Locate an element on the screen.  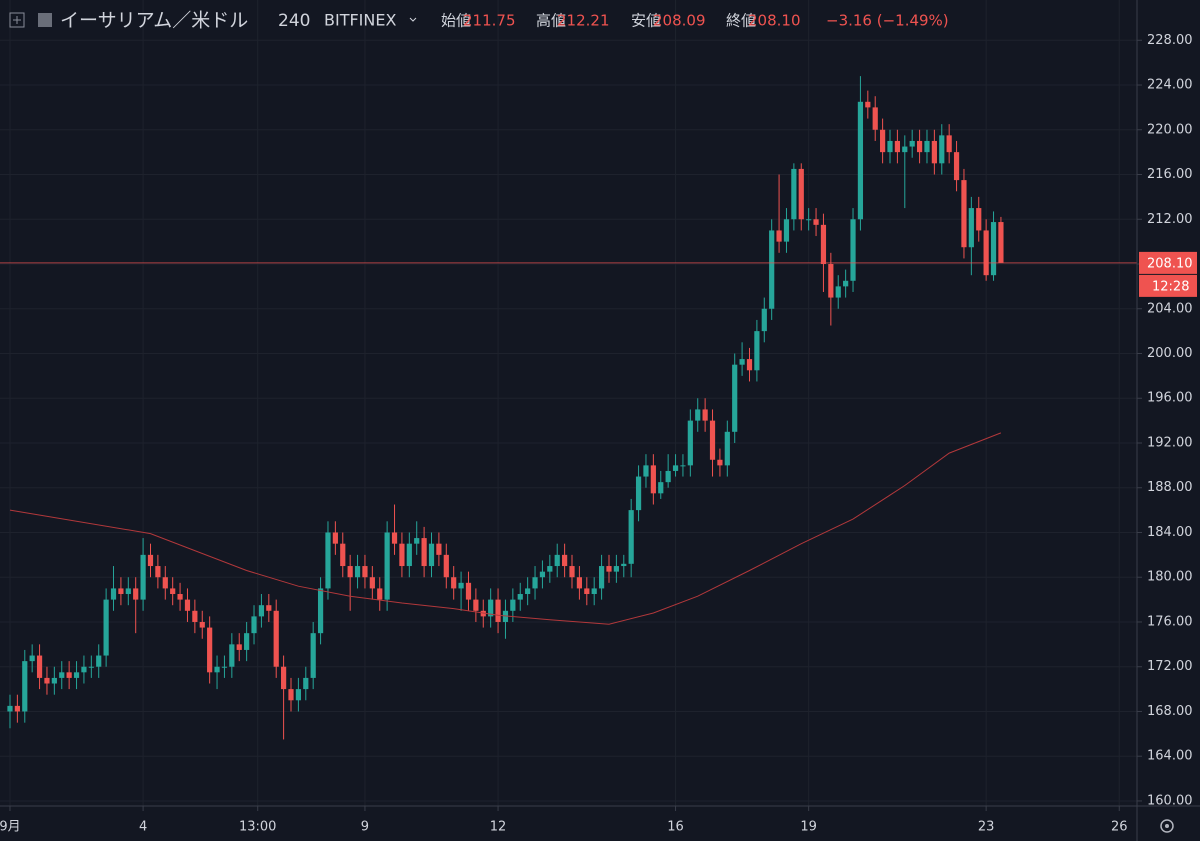
x-tick-label: 4 is located at coordinates (143, 827).